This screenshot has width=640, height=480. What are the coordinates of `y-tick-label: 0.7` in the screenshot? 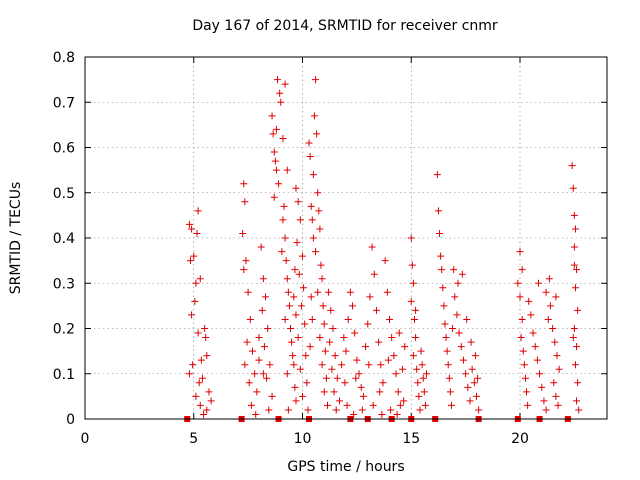 It's located at (64, 103).